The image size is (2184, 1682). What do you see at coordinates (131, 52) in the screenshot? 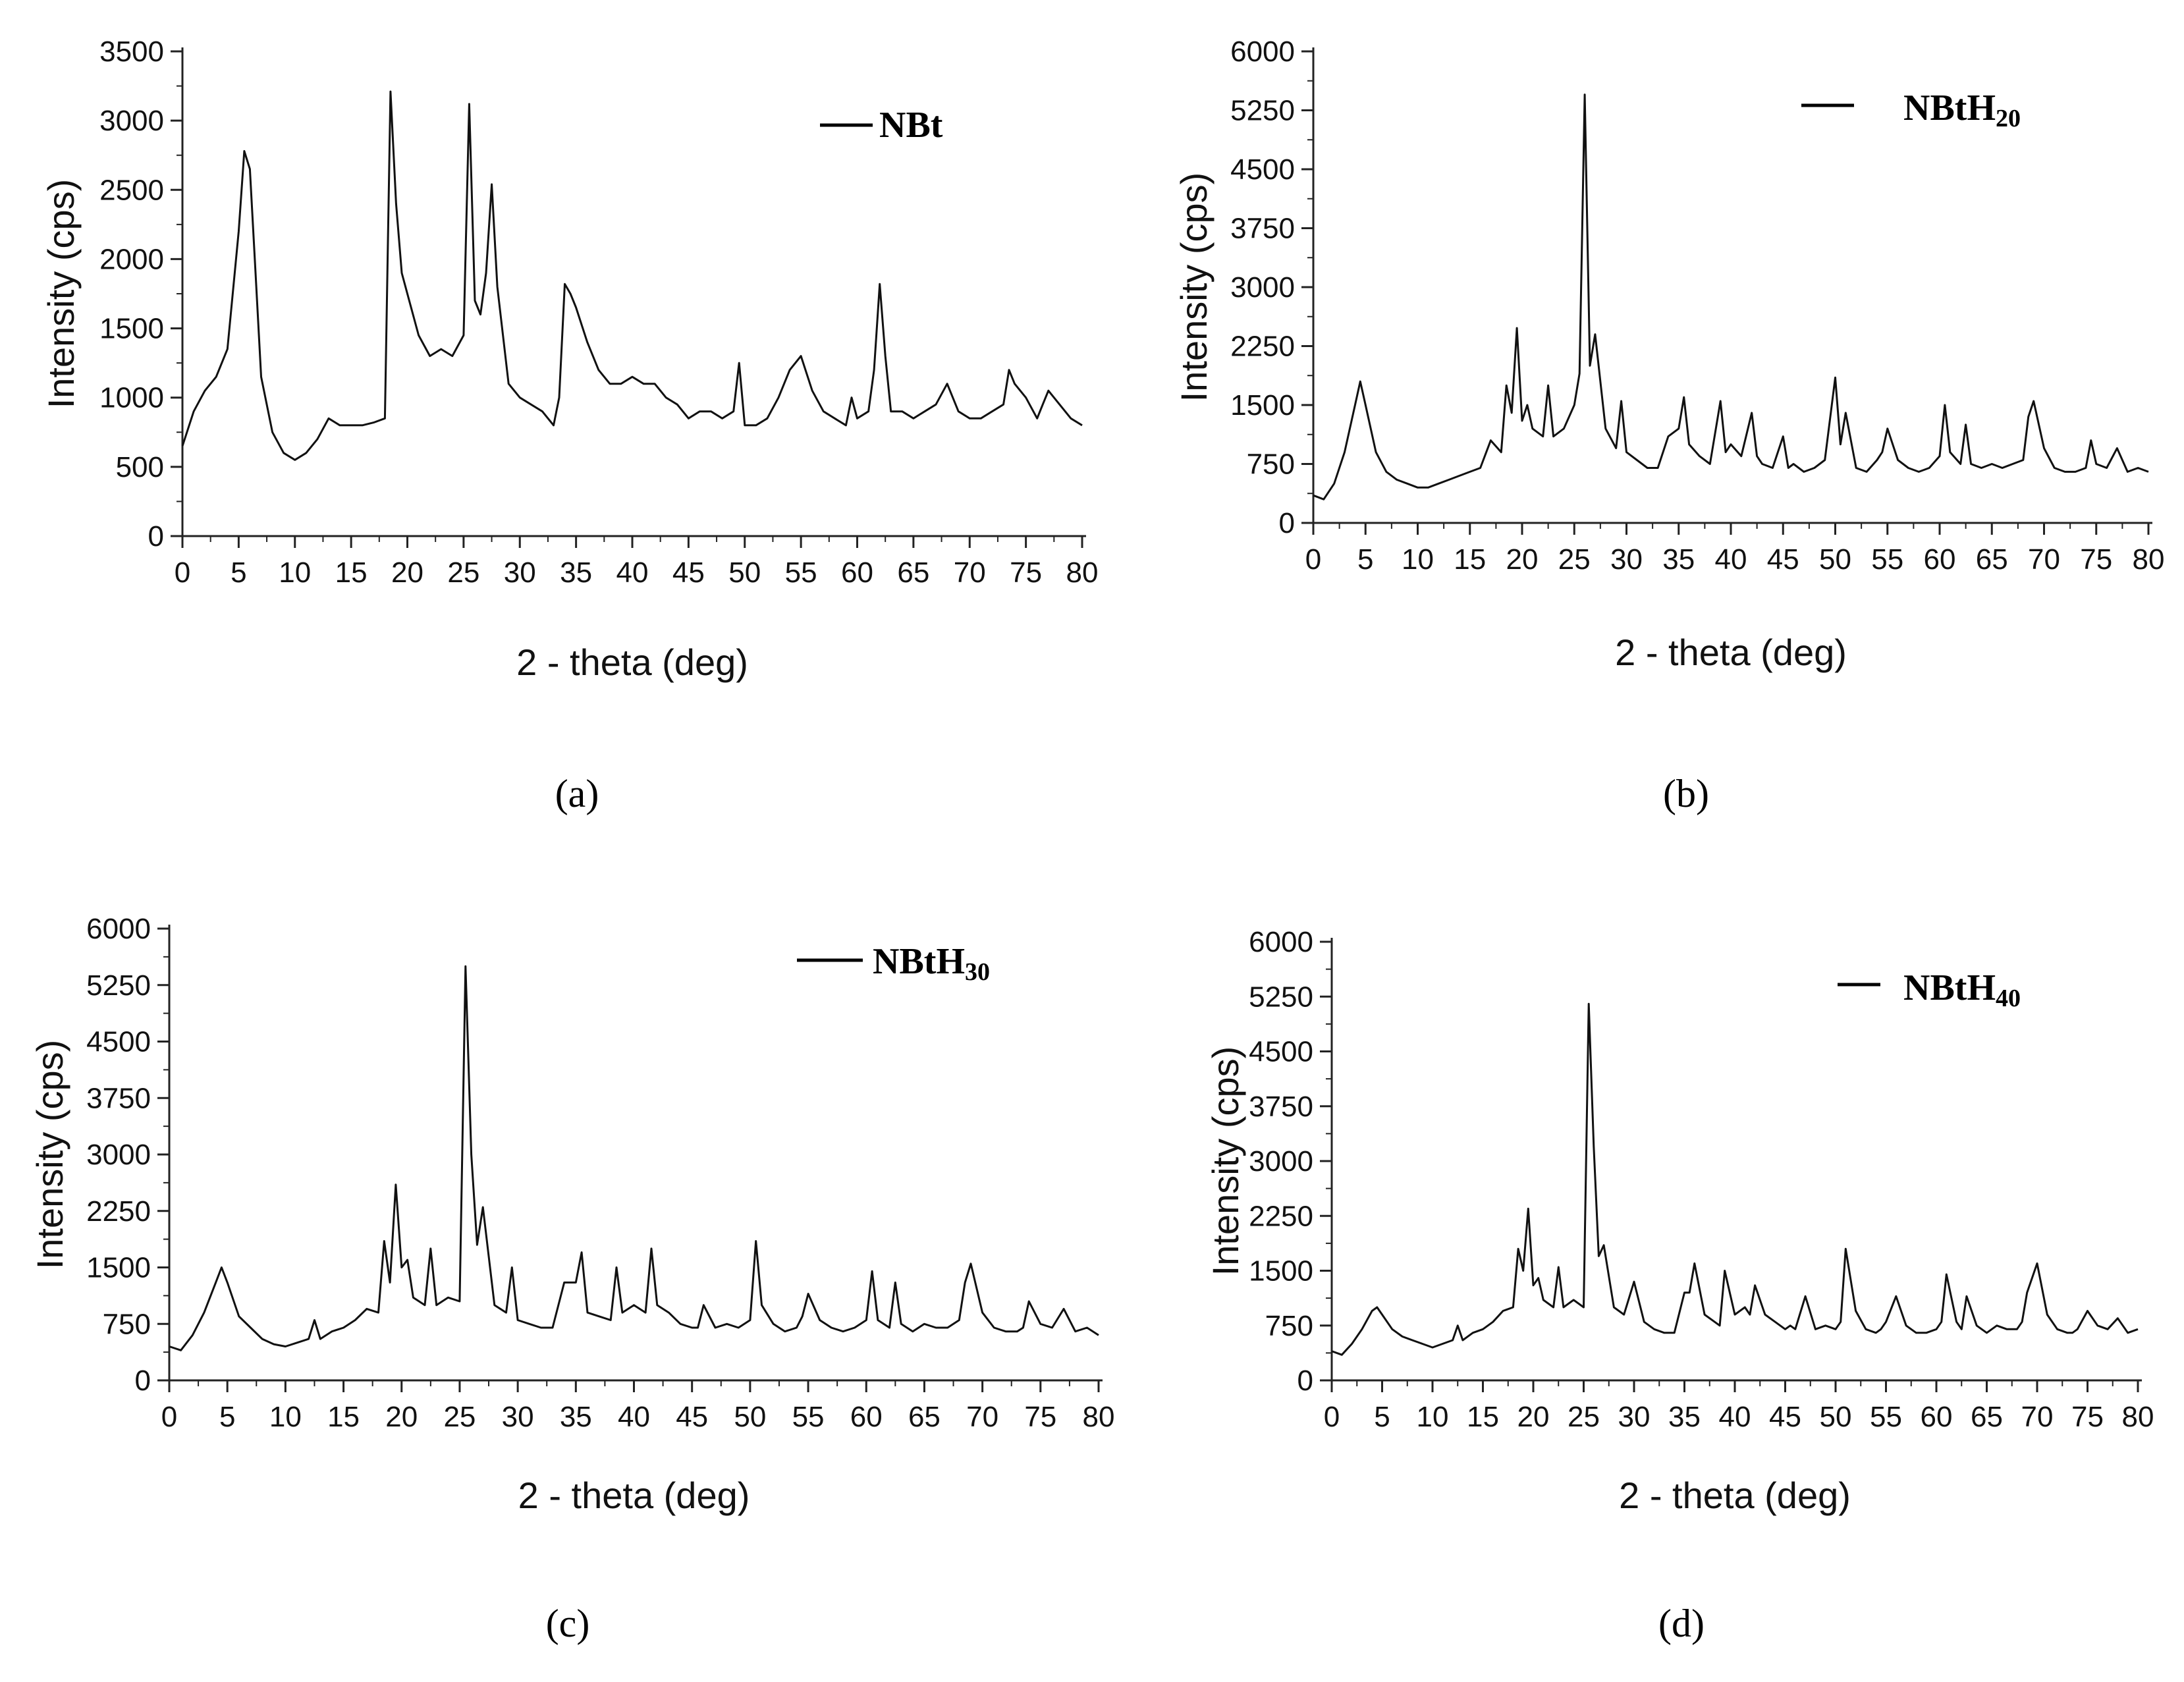
I see `y-tick-label: 3500` at bounding box center [131, 52].